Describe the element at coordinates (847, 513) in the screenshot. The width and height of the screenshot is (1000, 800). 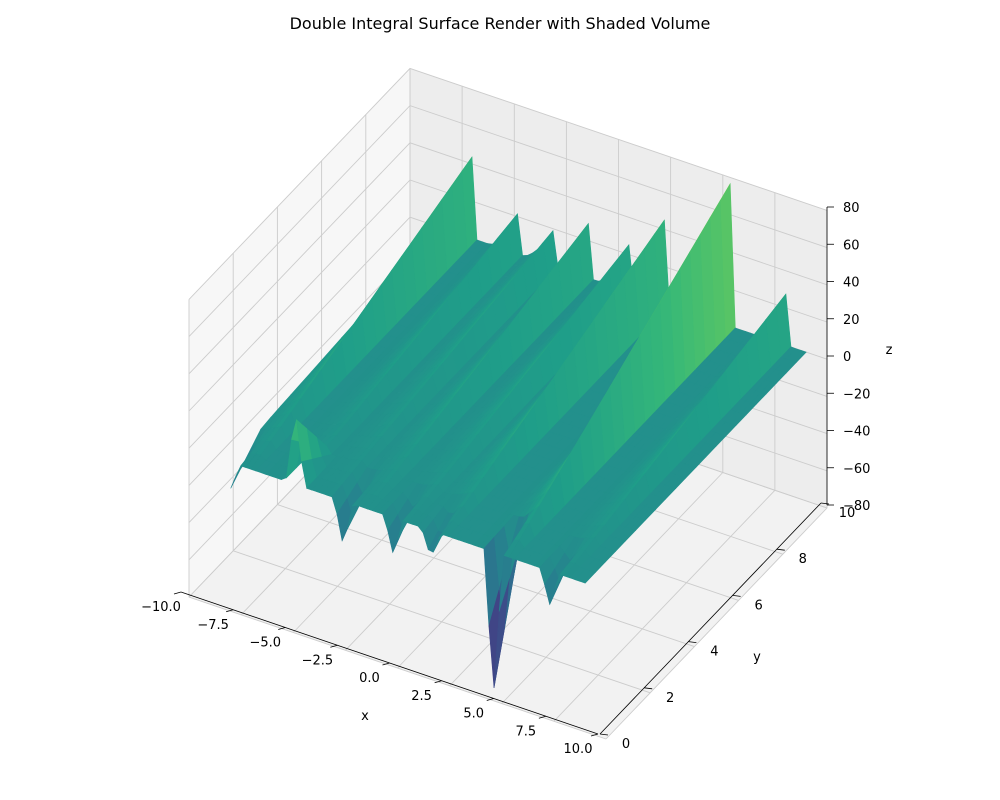
I see `y-tick-label: 10` at that location.